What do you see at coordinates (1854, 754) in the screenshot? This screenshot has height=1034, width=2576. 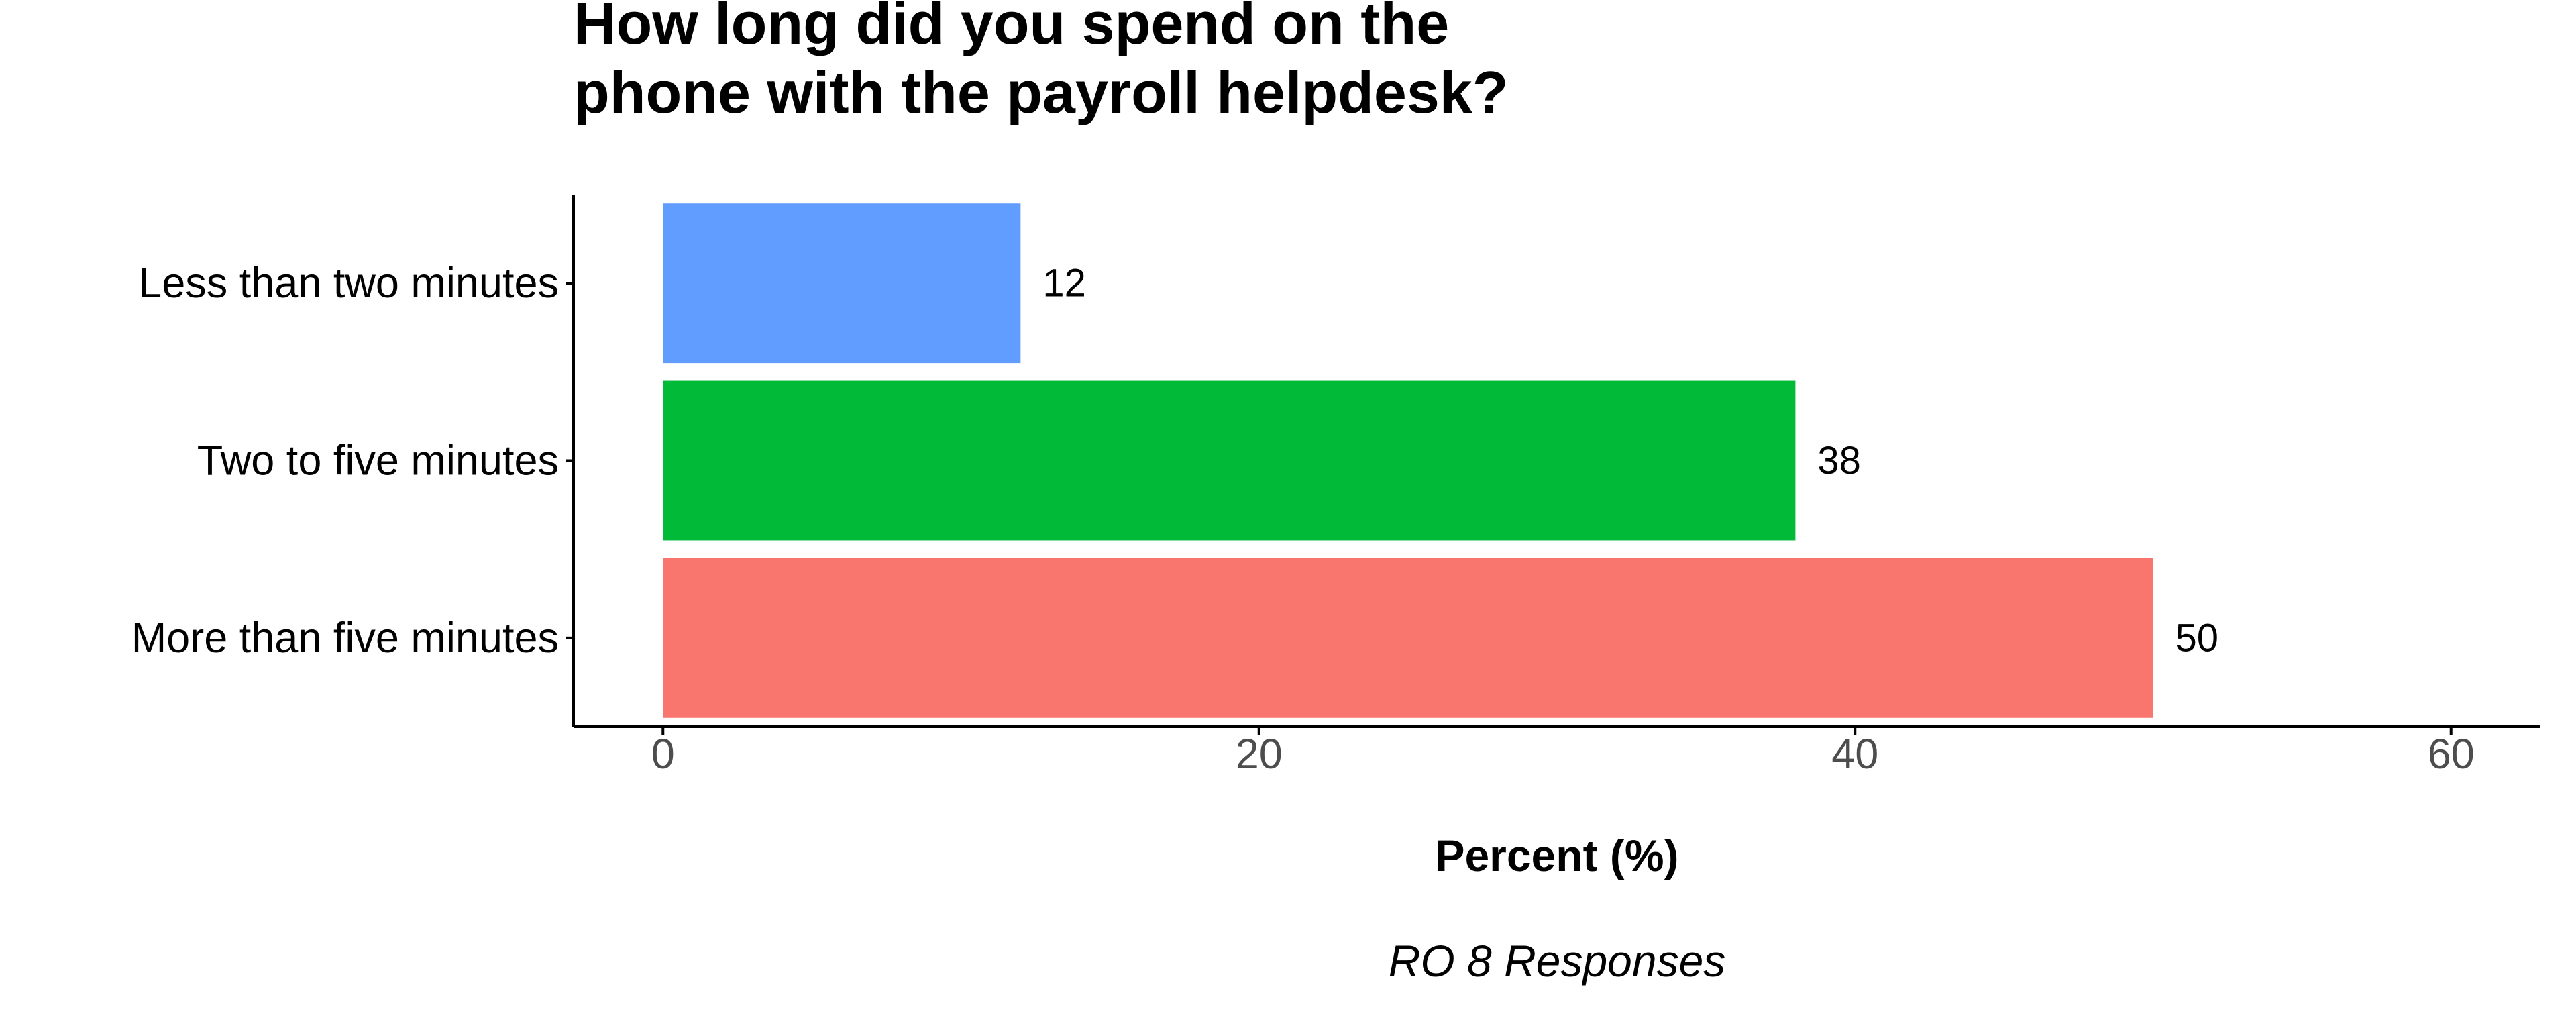 I see `x-tick-label-3: 40` at bounding box center [1854, 754].